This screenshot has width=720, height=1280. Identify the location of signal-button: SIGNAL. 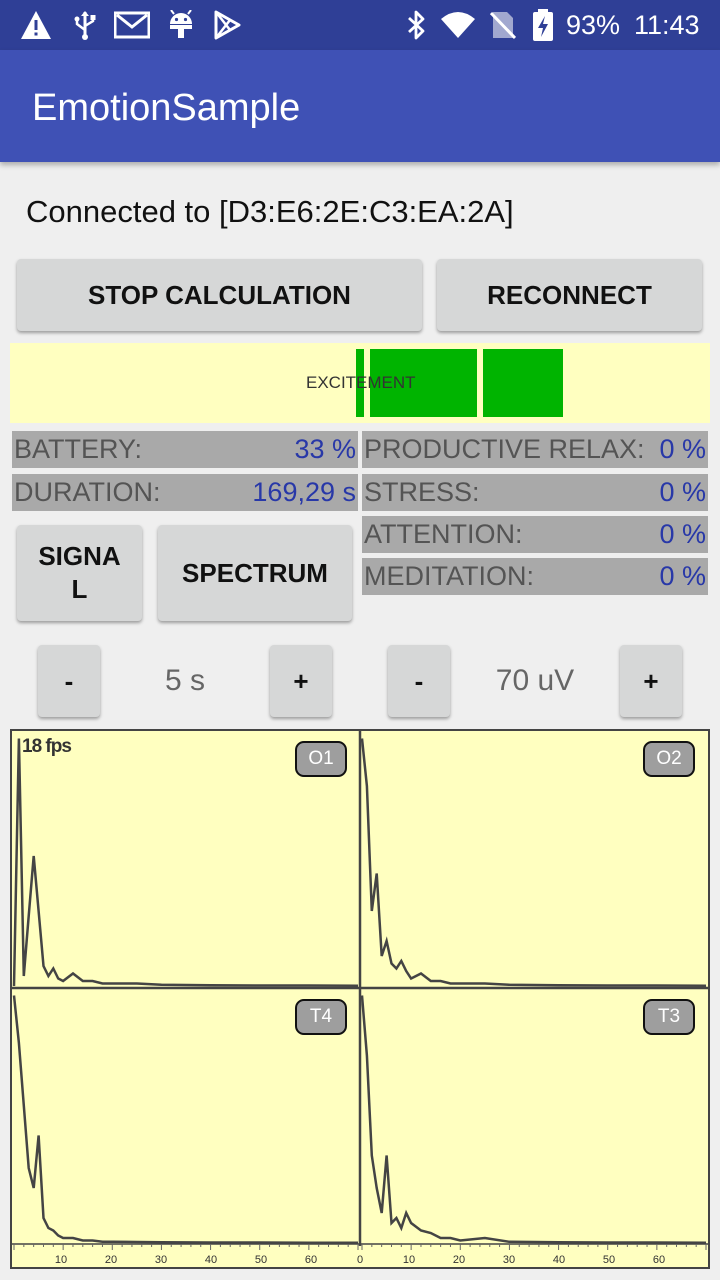
(79, 573).